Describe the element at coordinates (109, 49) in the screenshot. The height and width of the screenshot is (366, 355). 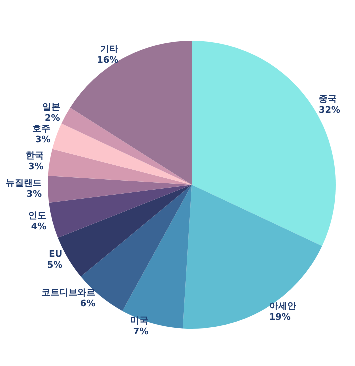
I see `slice-label: 기타` at that location.